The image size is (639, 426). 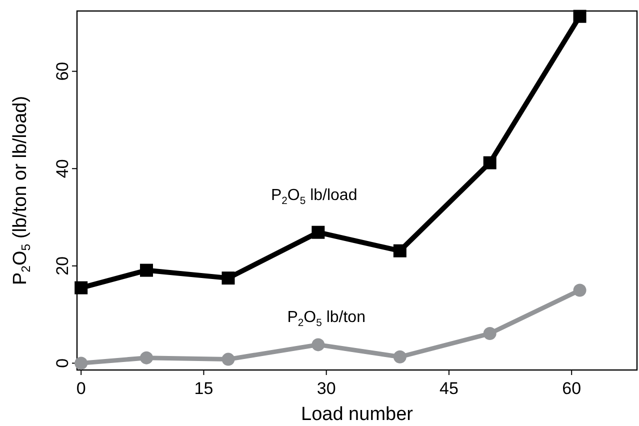 What do you see at coordinates (326, 318) in the screenshot?
I see `series-label: P$_{2}$O$_{5}$ lb/ton` at bounding box center [326, 318].